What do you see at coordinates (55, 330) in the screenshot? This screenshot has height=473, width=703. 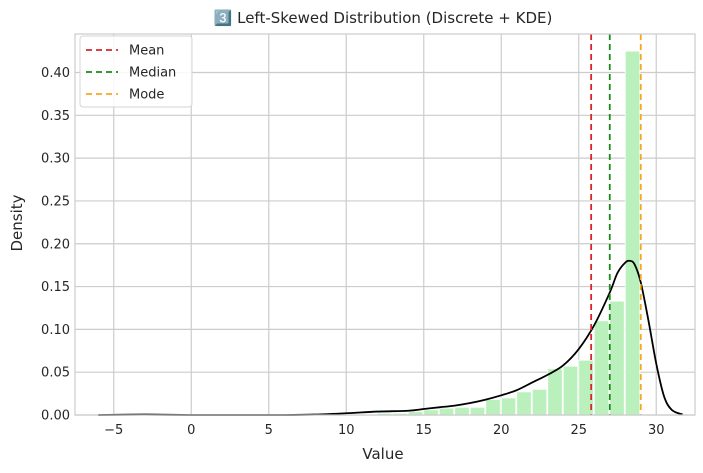 I see `y-tick-label: 0.10` at bounding box center [55, 330].